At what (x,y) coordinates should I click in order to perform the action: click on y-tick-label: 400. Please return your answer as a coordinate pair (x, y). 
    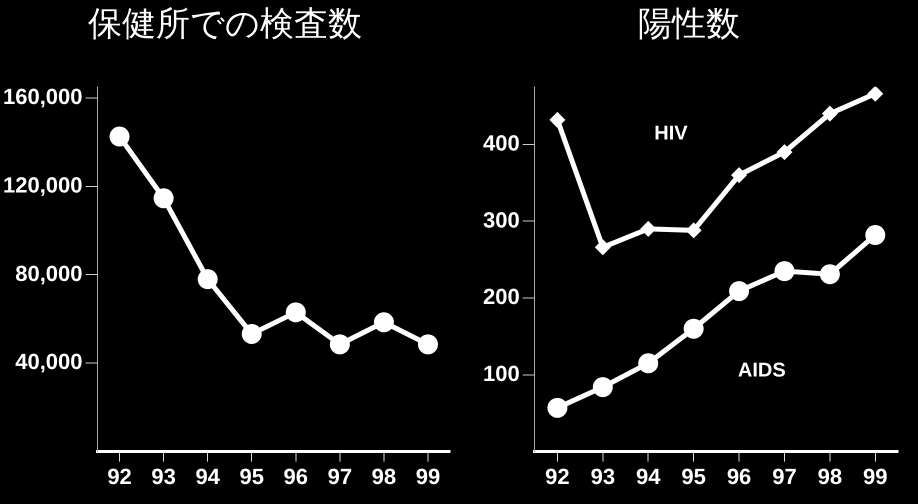
    Looking at the image, I should click on (501, 143).